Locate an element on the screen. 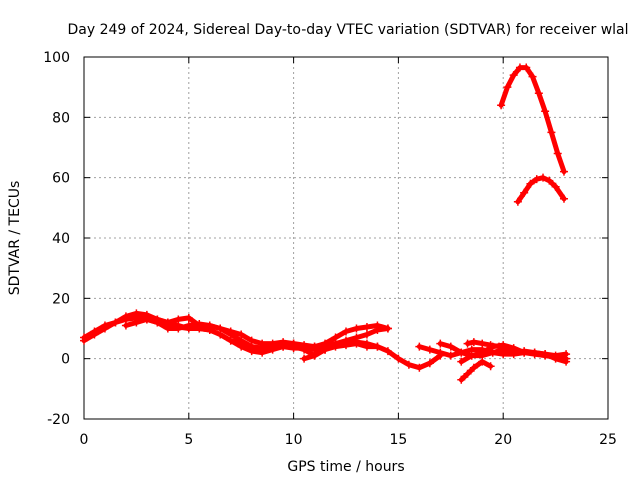  x-tick-label: 5 is located at coordinates (188, 440).